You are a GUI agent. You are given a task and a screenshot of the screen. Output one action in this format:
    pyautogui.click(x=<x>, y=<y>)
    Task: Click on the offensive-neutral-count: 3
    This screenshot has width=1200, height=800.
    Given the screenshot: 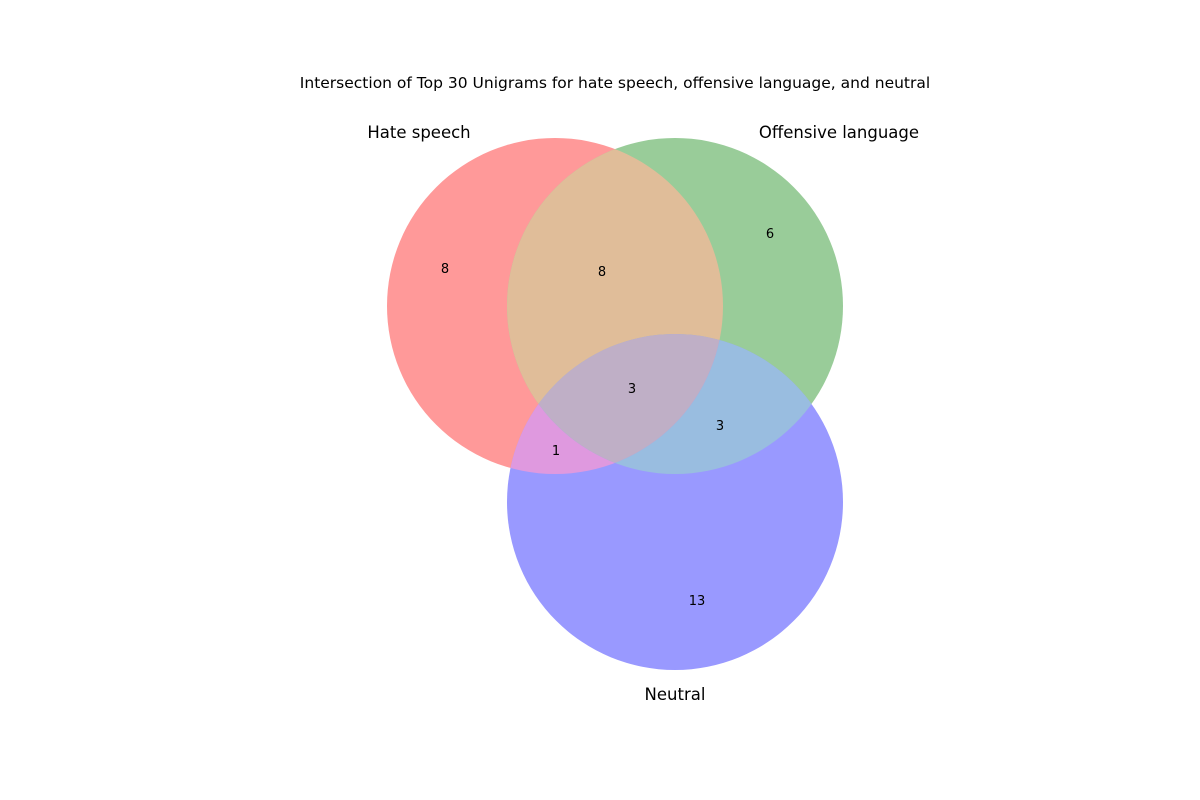 What is the action you would take?
    pyautogui.click(x=720, y=426)
    